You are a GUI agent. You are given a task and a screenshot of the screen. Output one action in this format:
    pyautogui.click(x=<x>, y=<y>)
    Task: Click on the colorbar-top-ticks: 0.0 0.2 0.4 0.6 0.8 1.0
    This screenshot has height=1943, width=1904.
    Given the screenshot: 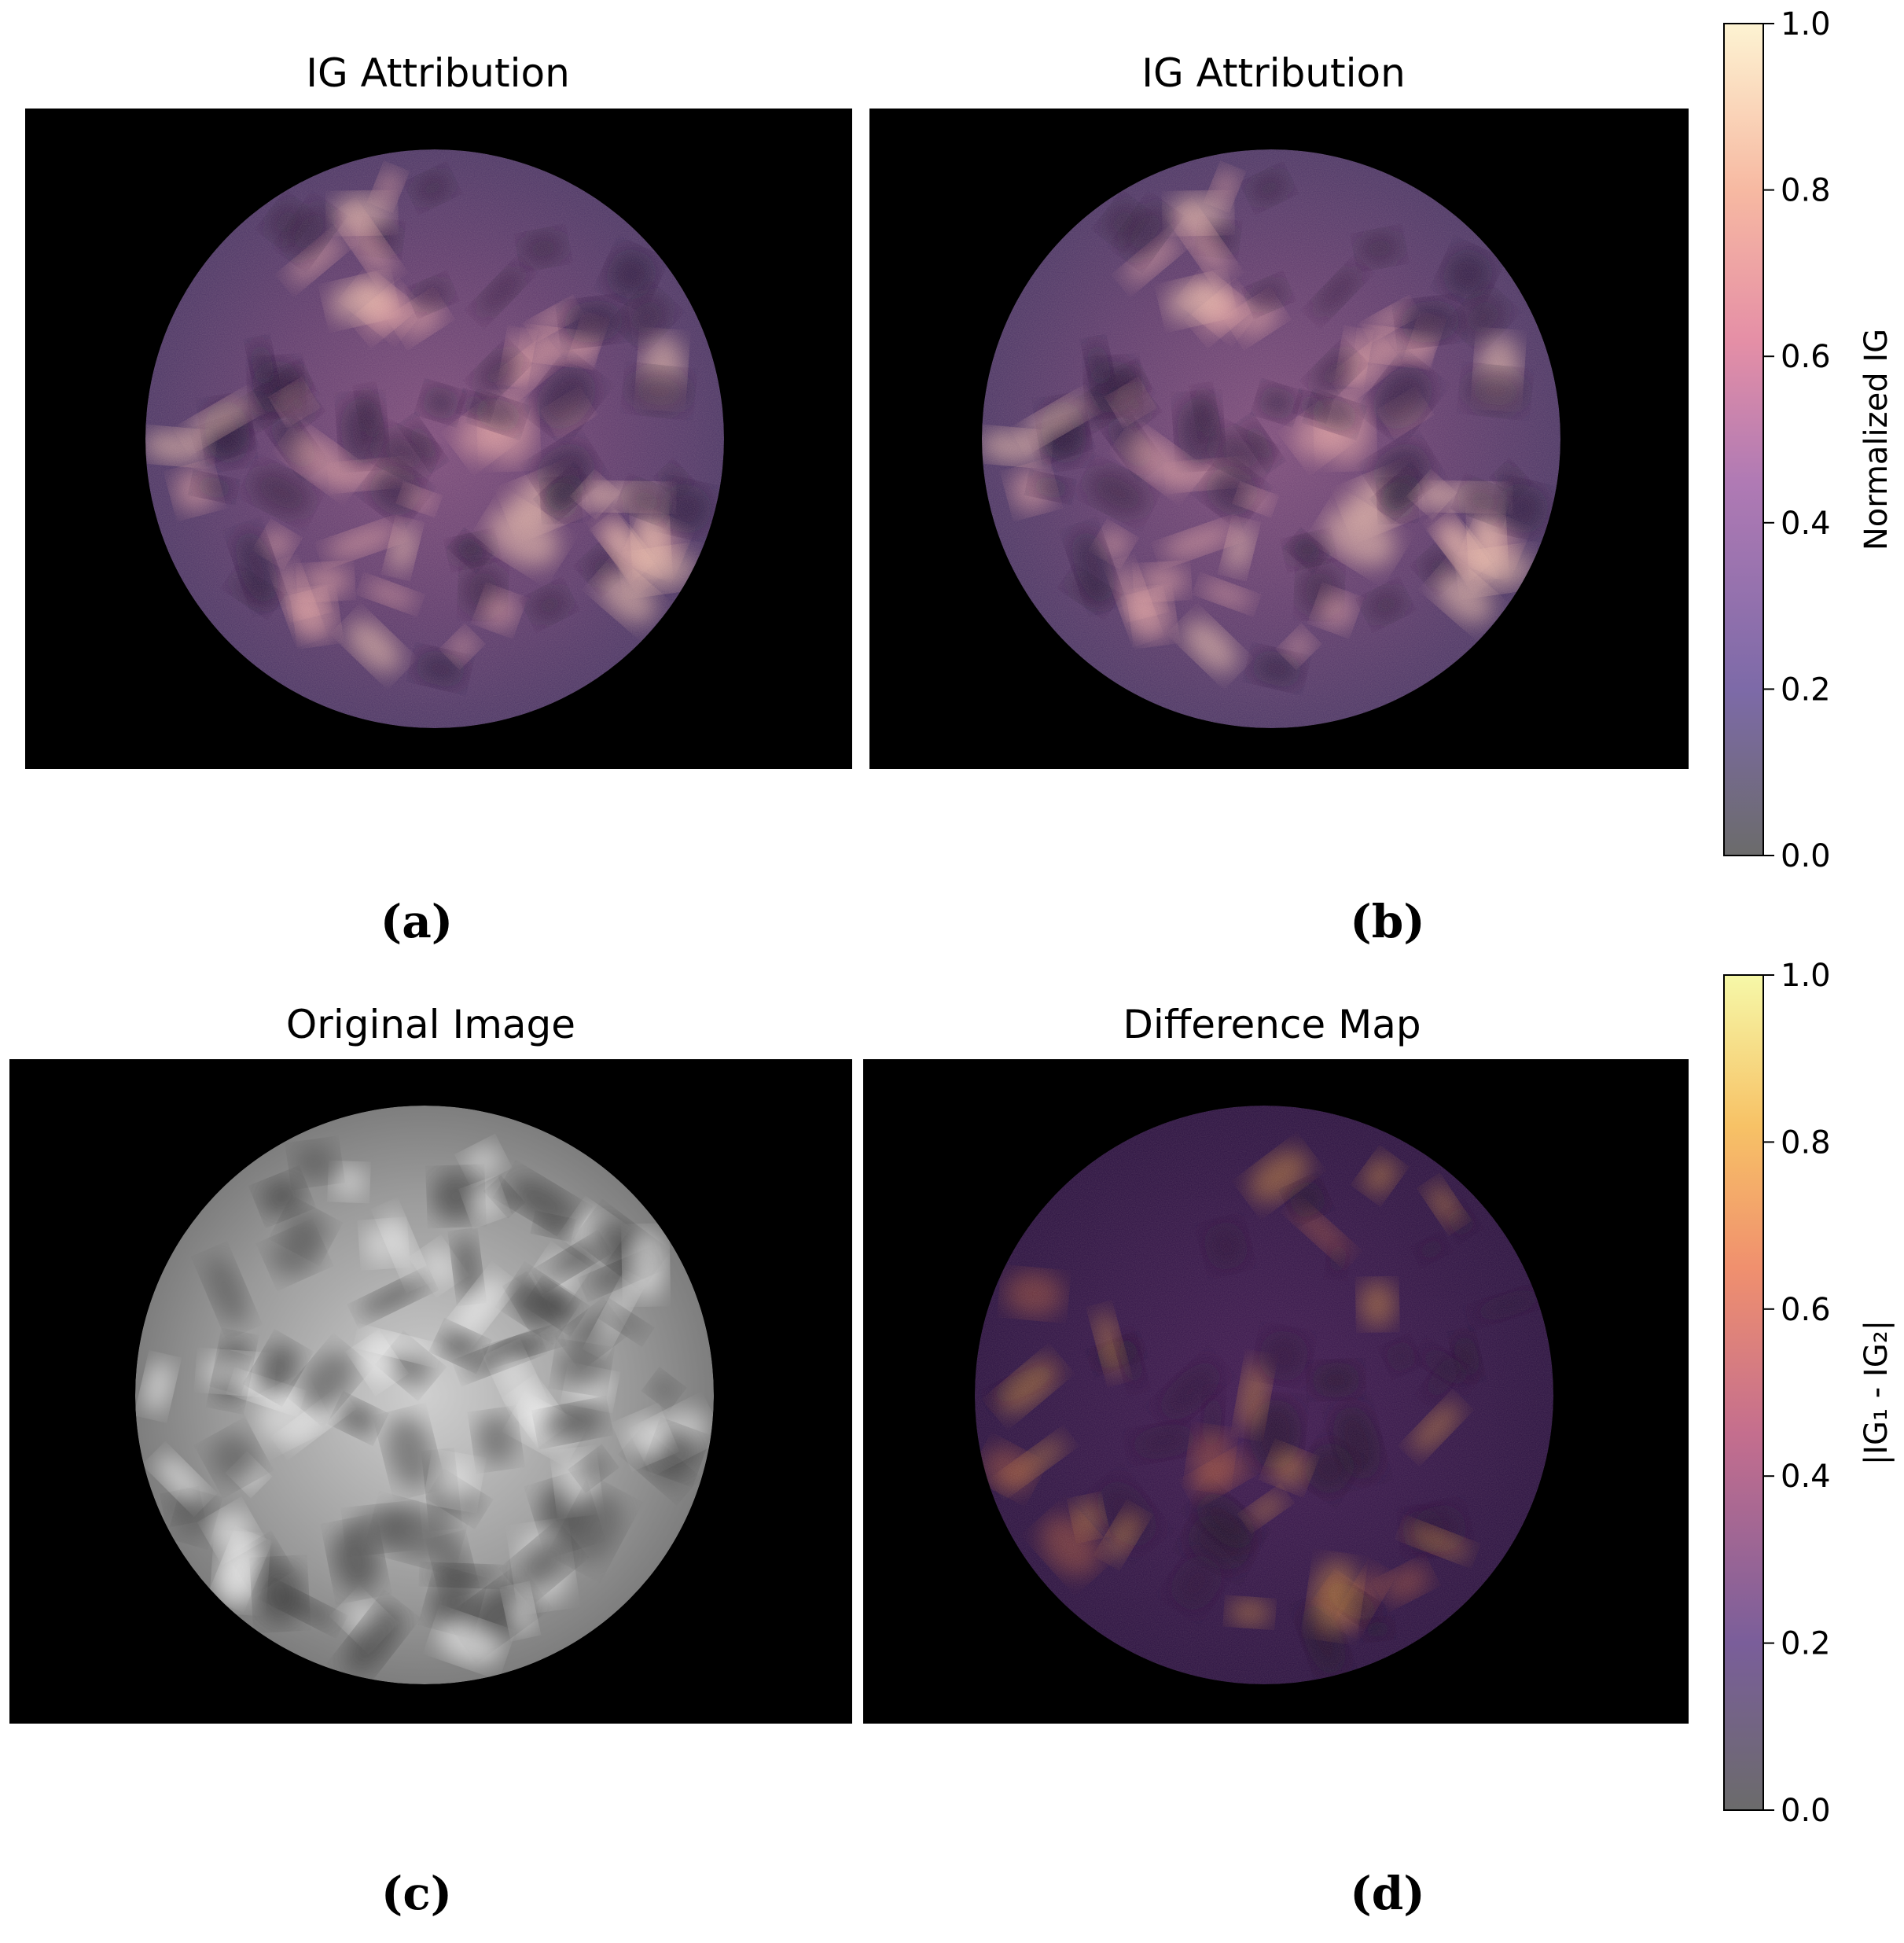 What is the action you would take?
    pyautogui.click(x=1797, y=440)
    